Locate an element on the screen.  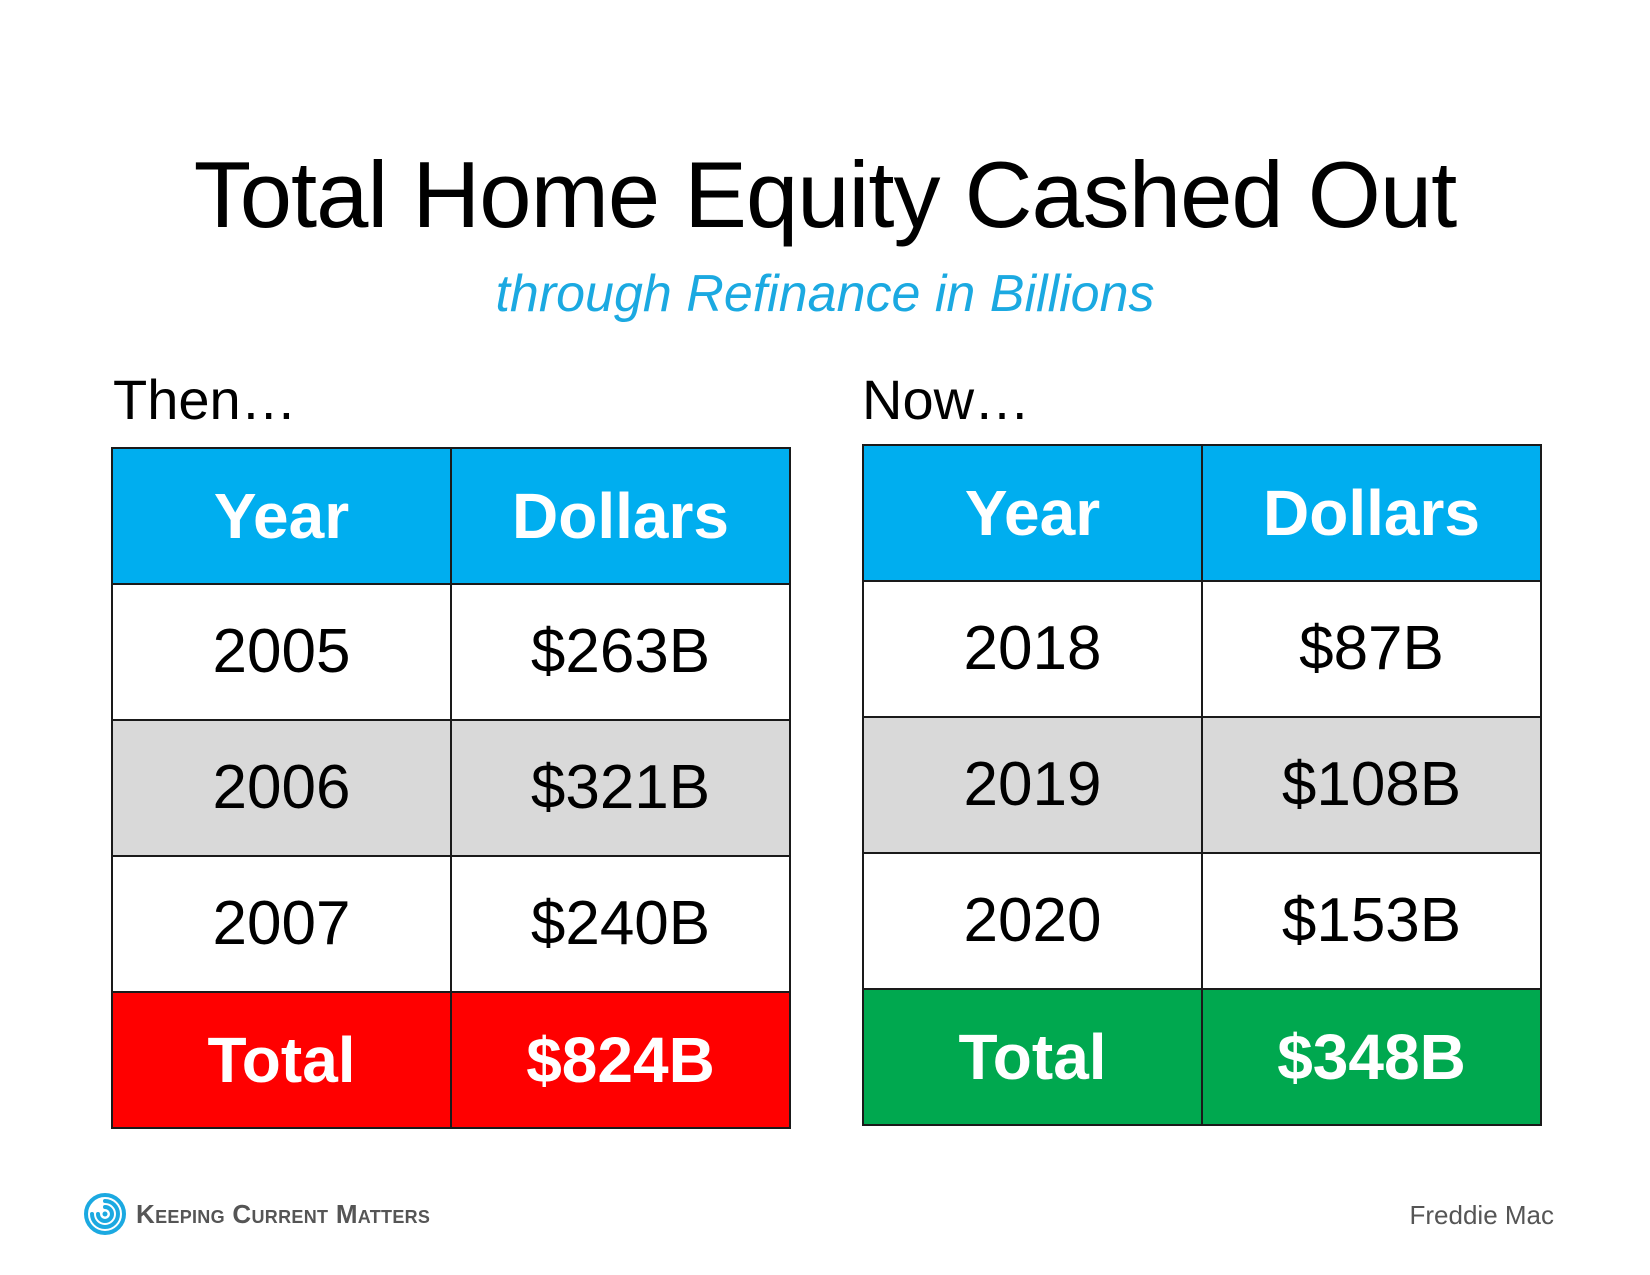
page-subtitle: through Refinance in Billions is located at coordinates (825, 294).